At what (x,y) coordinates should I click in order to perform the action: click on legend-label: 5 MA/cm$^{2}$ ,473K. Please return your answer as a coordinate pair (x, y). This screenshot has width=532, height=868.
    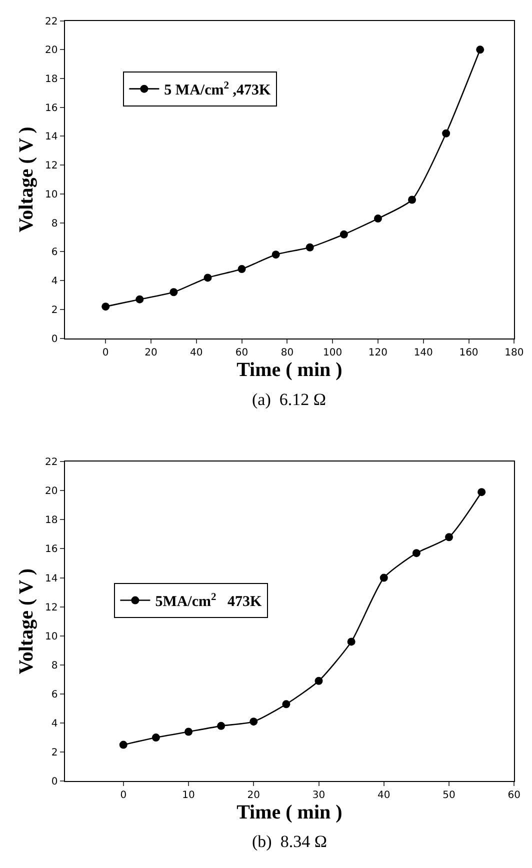
    Looking at the image, I should click on (217, 89).